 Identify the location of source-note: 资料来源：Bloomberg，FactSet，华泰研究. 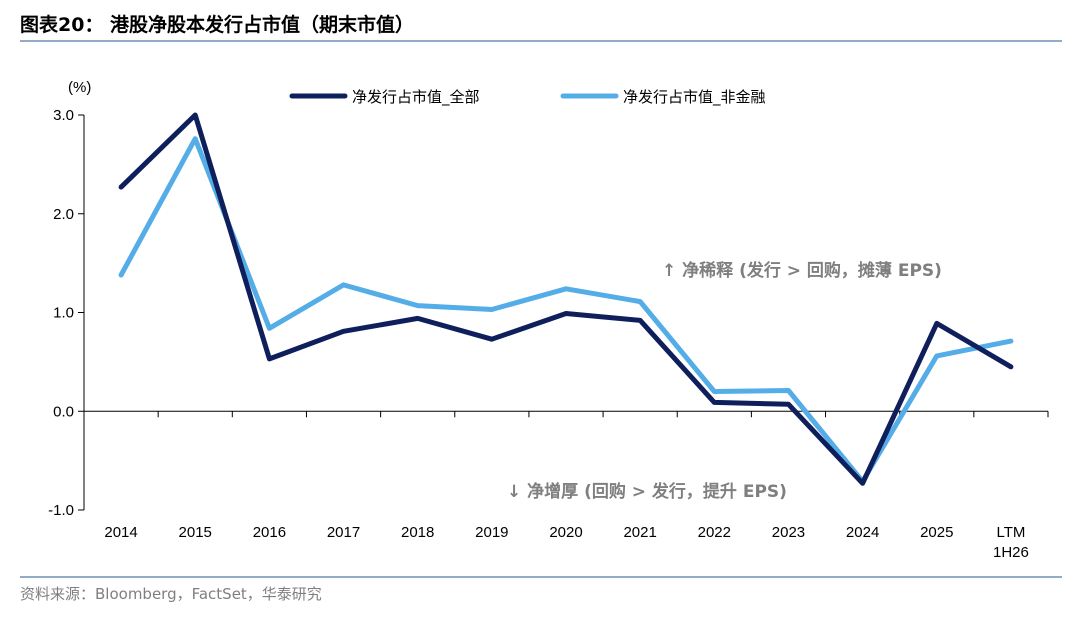
(171, 594).